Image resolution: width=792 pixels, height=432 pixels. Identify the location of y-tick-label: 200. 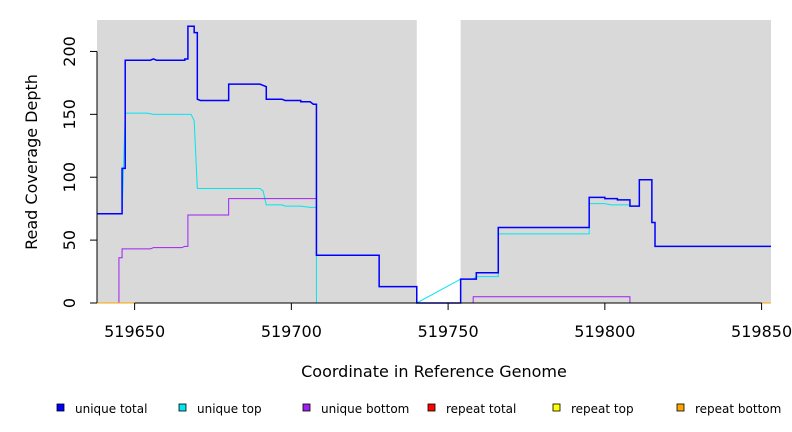
(69, 51).